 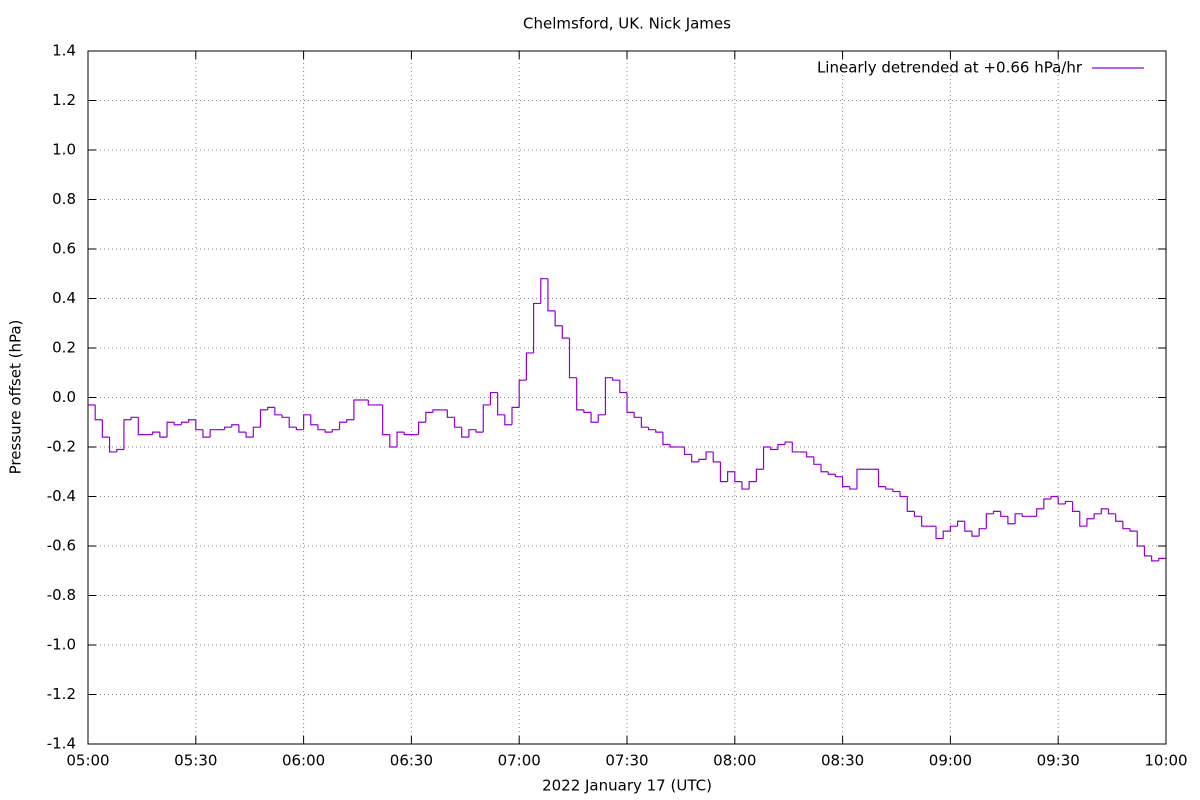 I want to click on y-tick-label: 0.2, so click(x=64, y=348).